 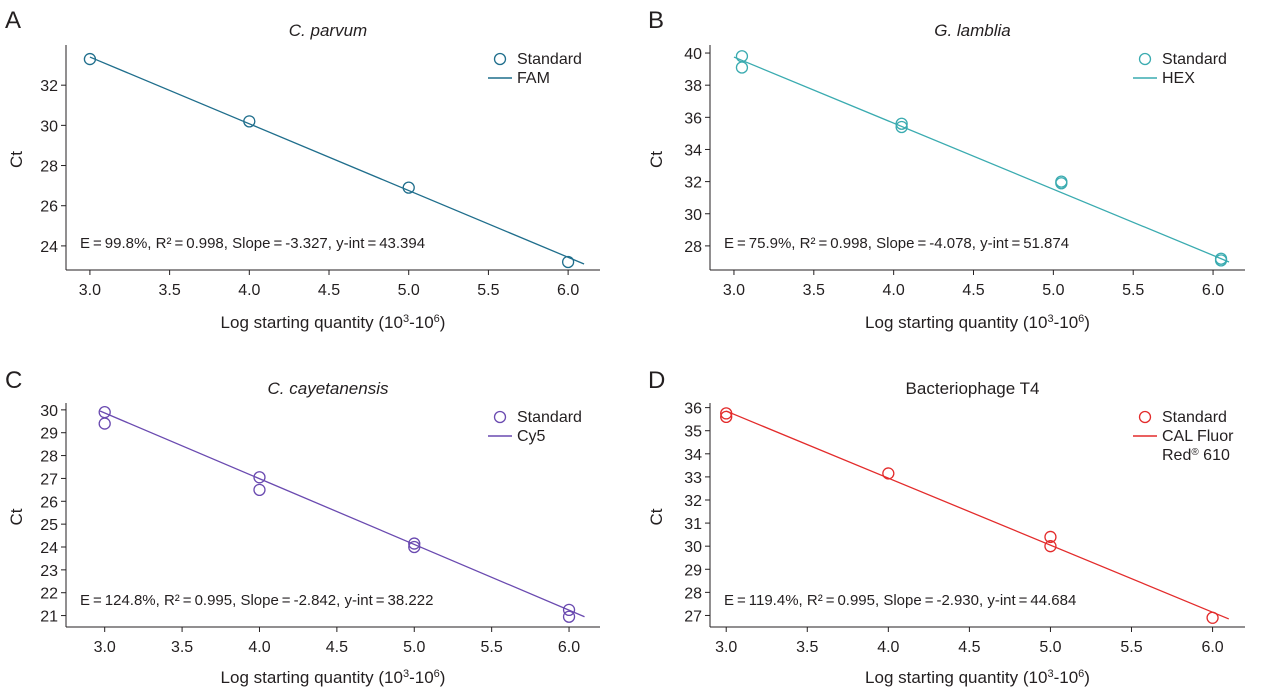 I want to click on legend-label-series: FAM, so click(x=533, y=78).